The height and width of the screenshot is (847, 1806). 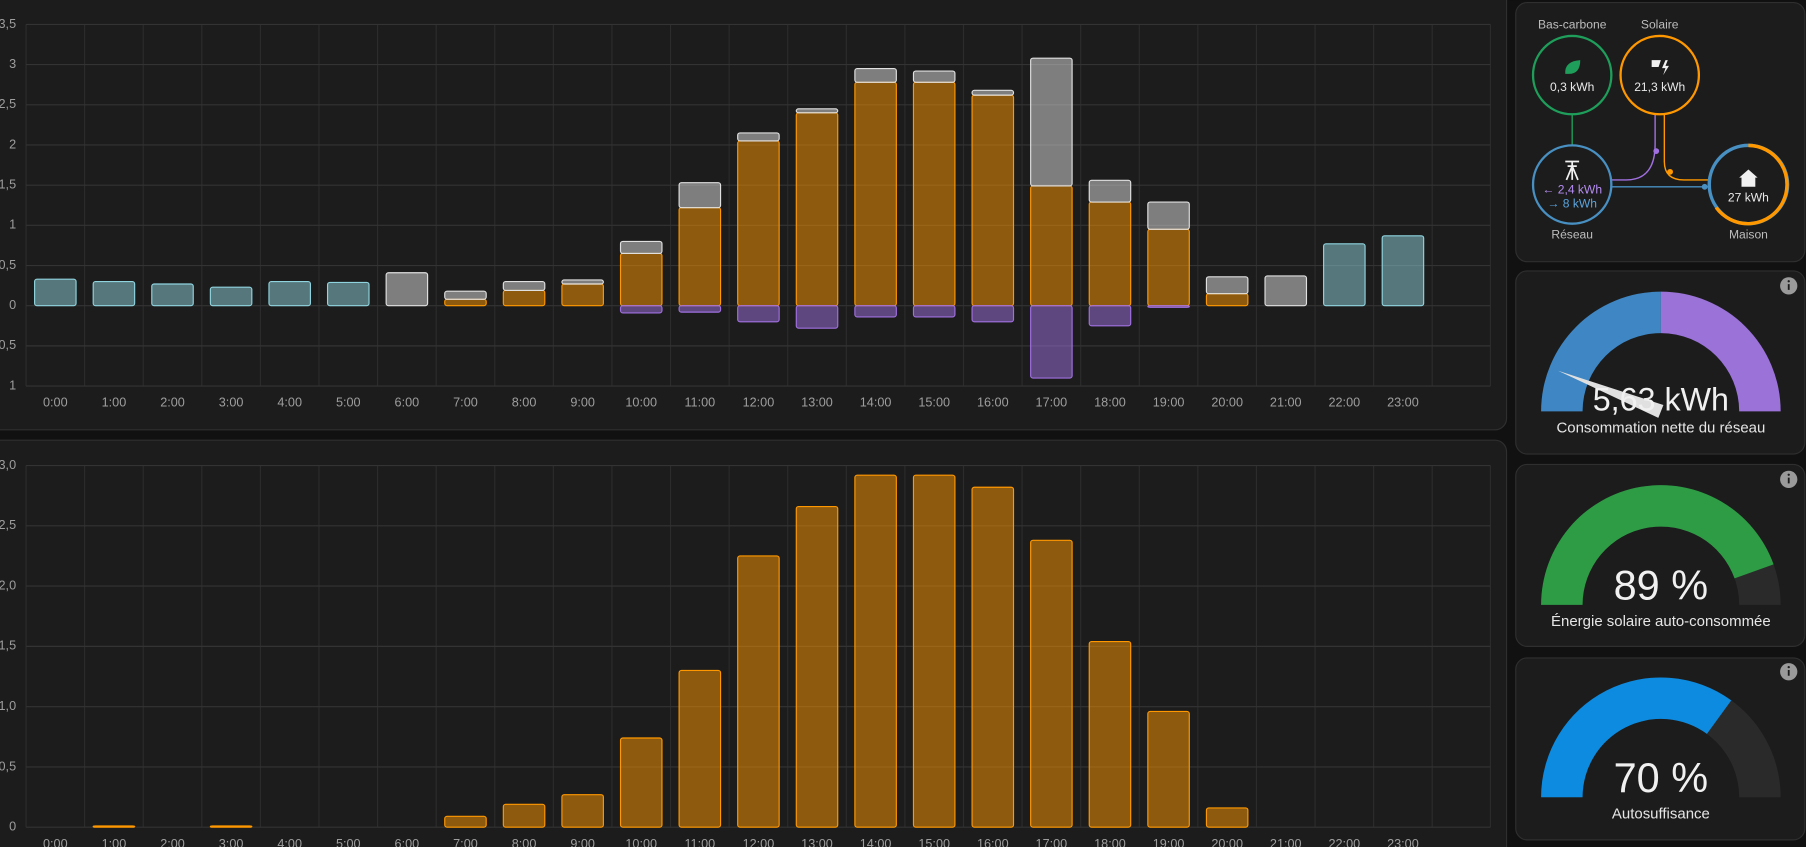 I want to click on home-ring, so click(x=1751, y=184).